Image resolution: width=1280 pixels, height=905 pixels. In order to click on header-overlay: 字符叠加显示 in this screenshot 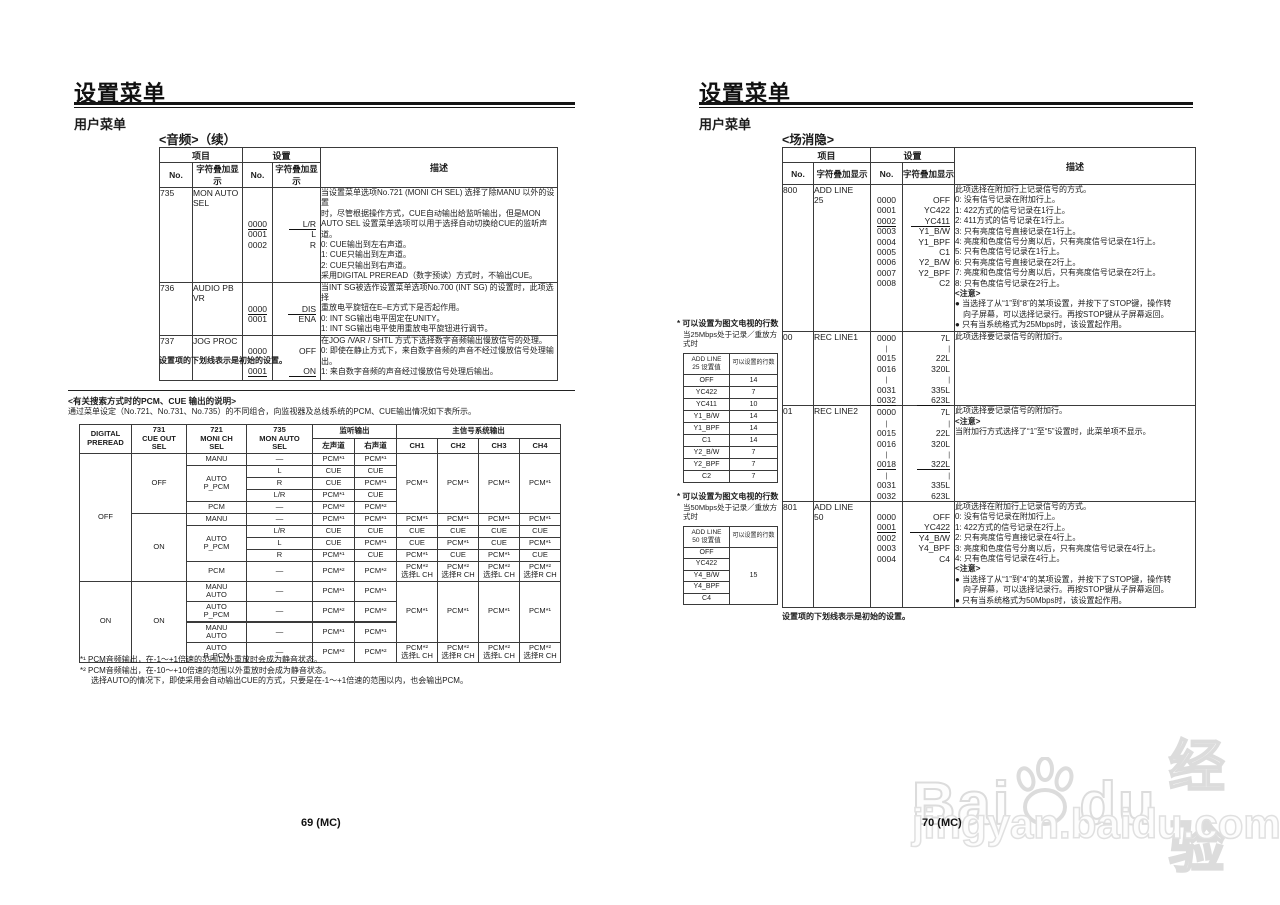, I will do `click(842, 173)`.